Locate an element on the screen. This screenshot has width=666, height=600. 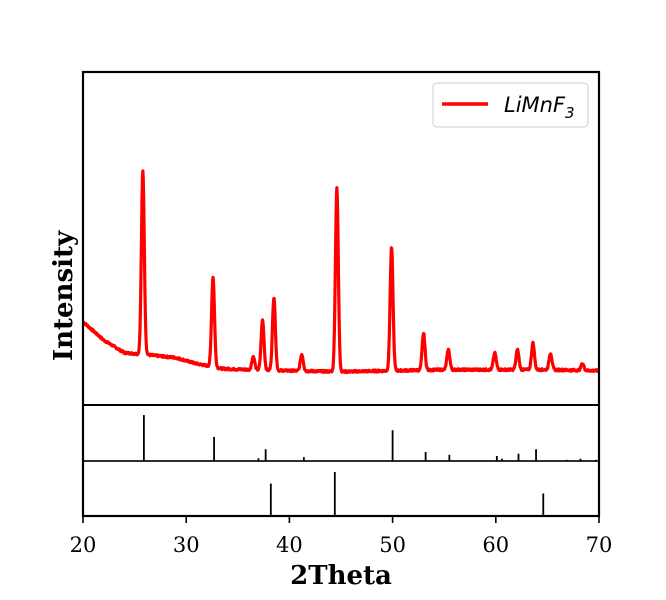
x-tick-label-30: 30 is located at coordinates (186, 545).